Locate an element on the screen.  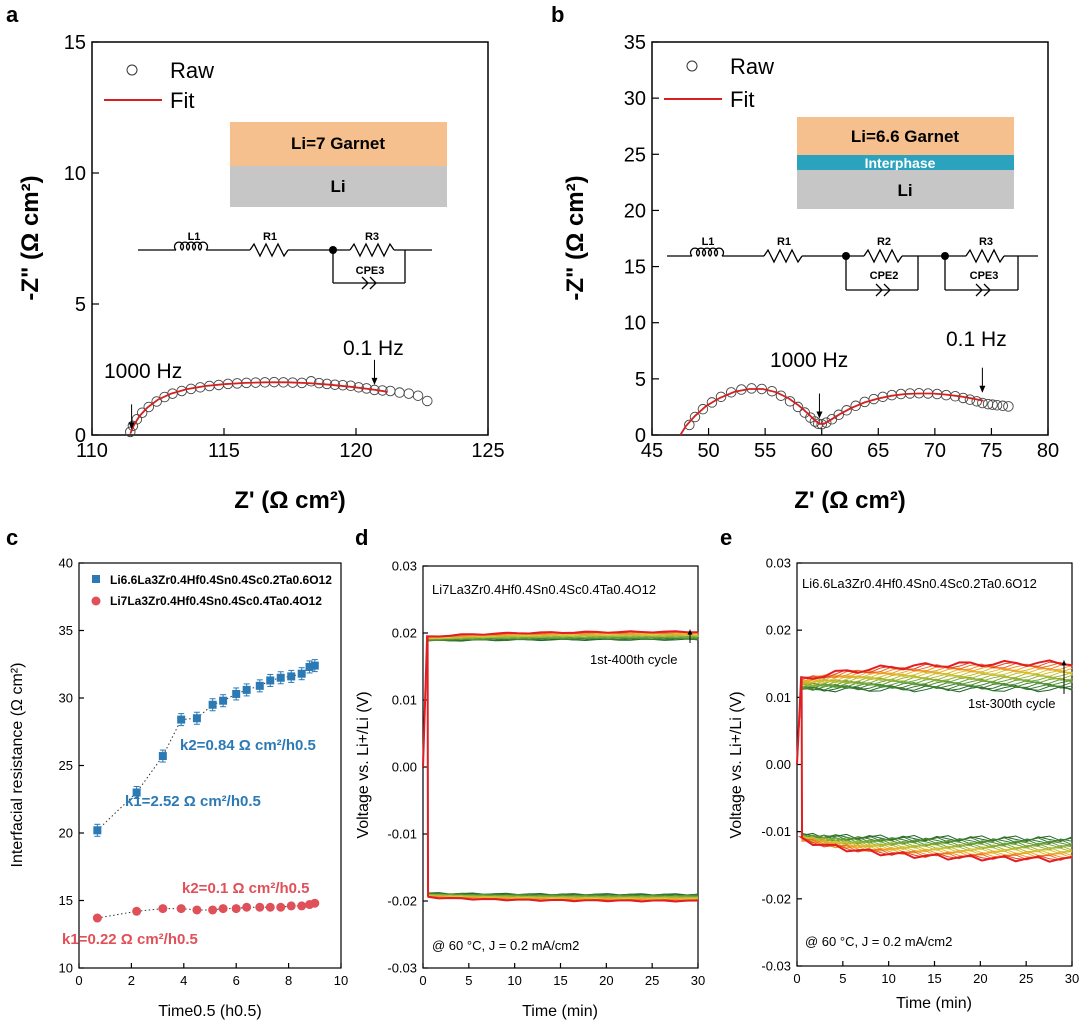
inset-li-layer-b is located at coordinates (905, 189).